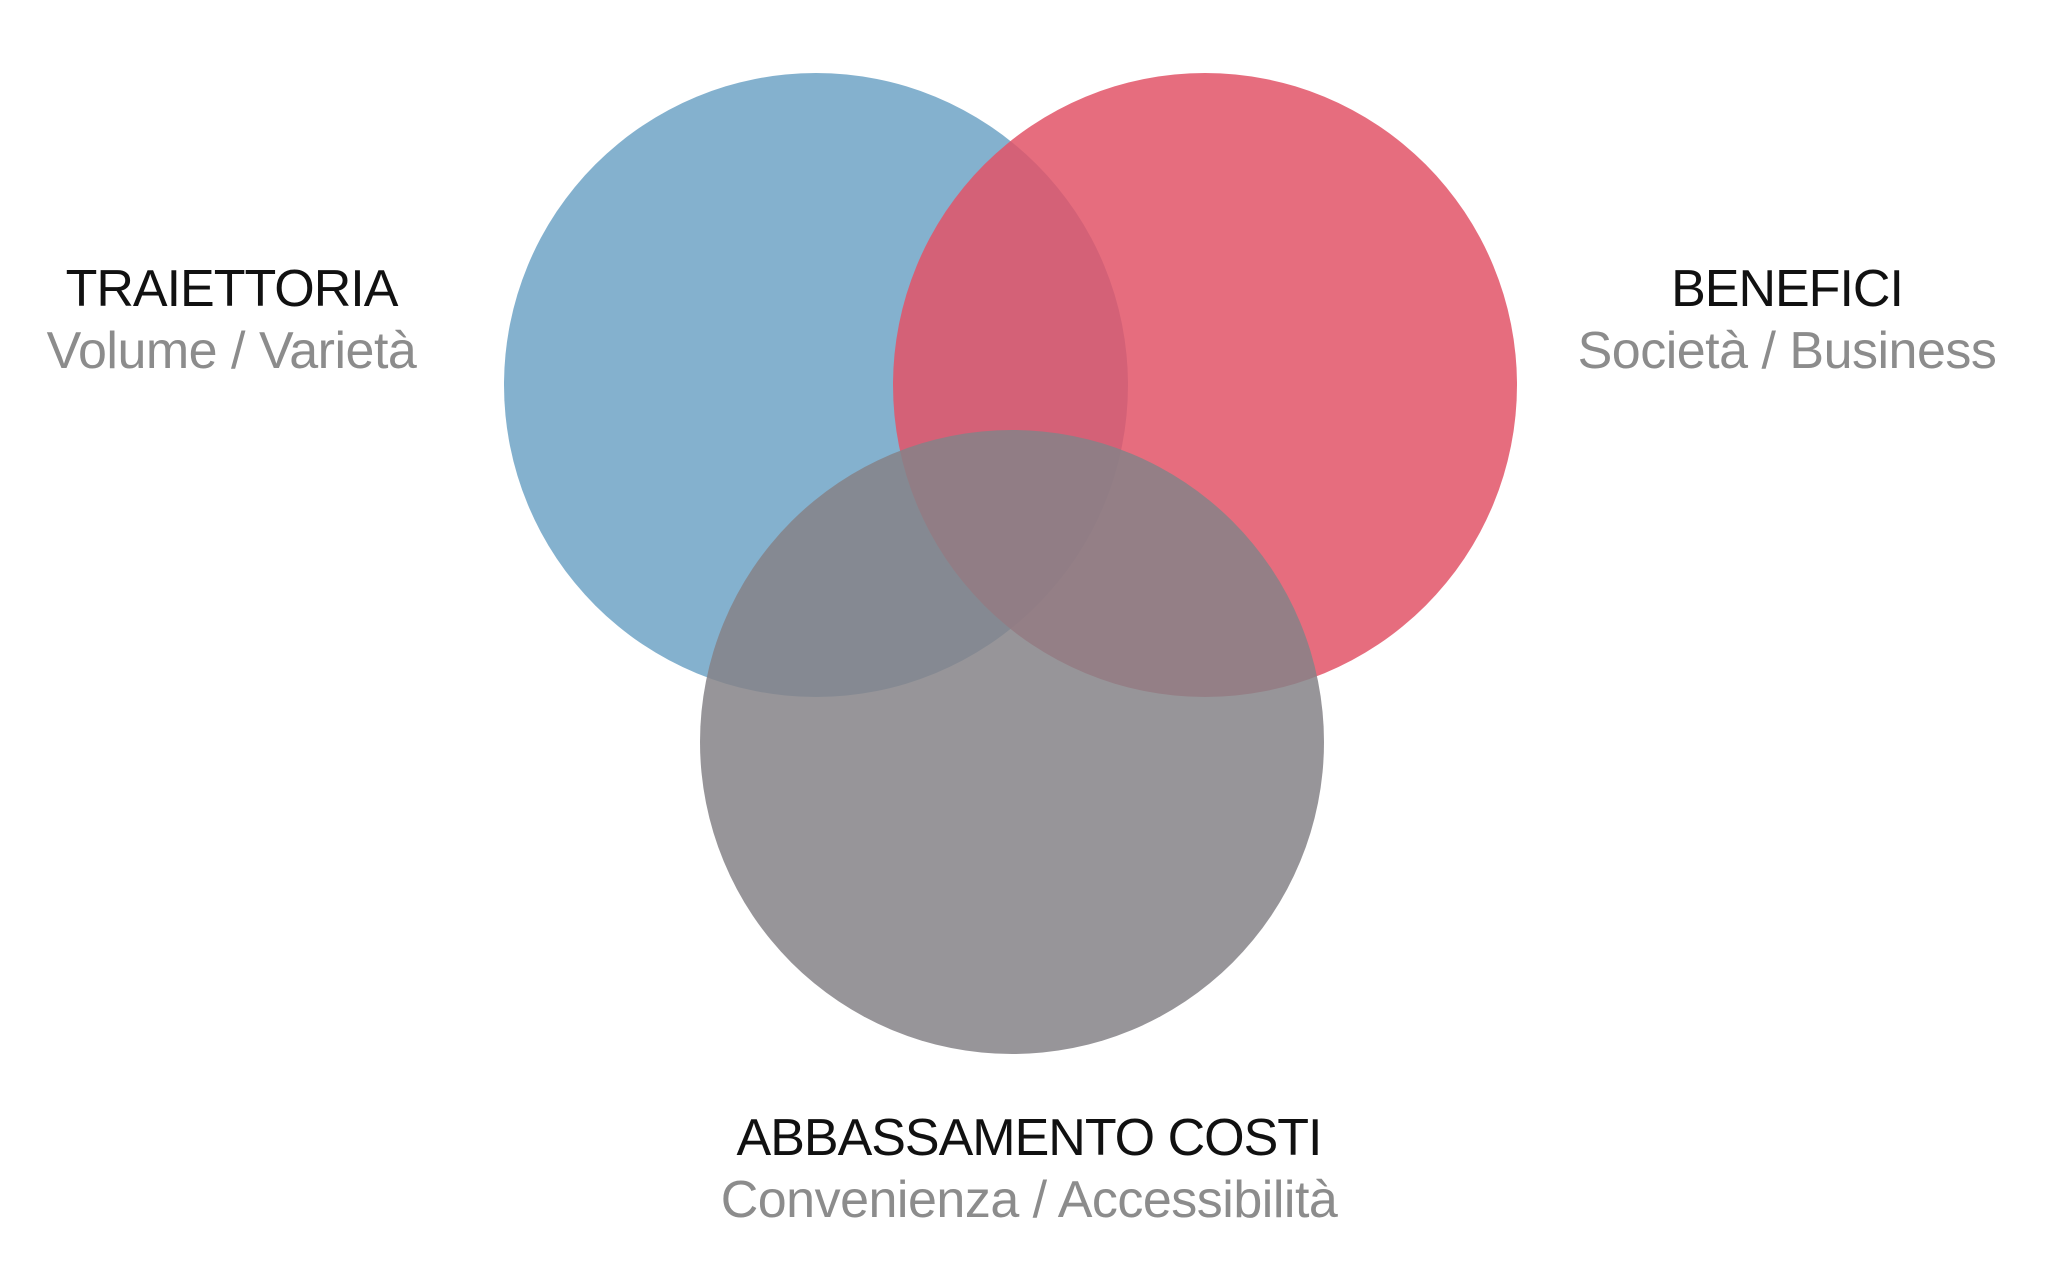 The height and width of the screenshot is (1280, 2058). What do you see at coordinates (1787, 289) in the screenshot?
I see `label-benefici-title: BENEFICI` at bounding box center [1787, 289].